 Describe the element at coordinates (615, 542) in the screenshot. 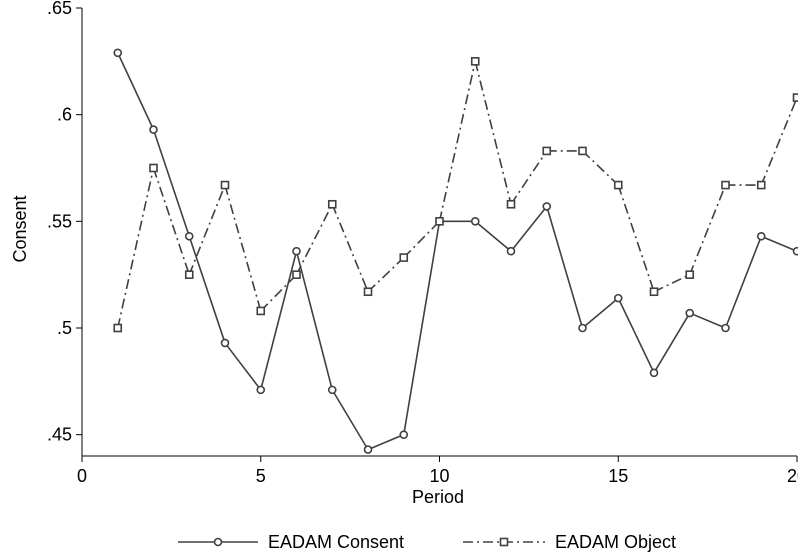

I see `legend-label-2: EADAM Object` at that location.